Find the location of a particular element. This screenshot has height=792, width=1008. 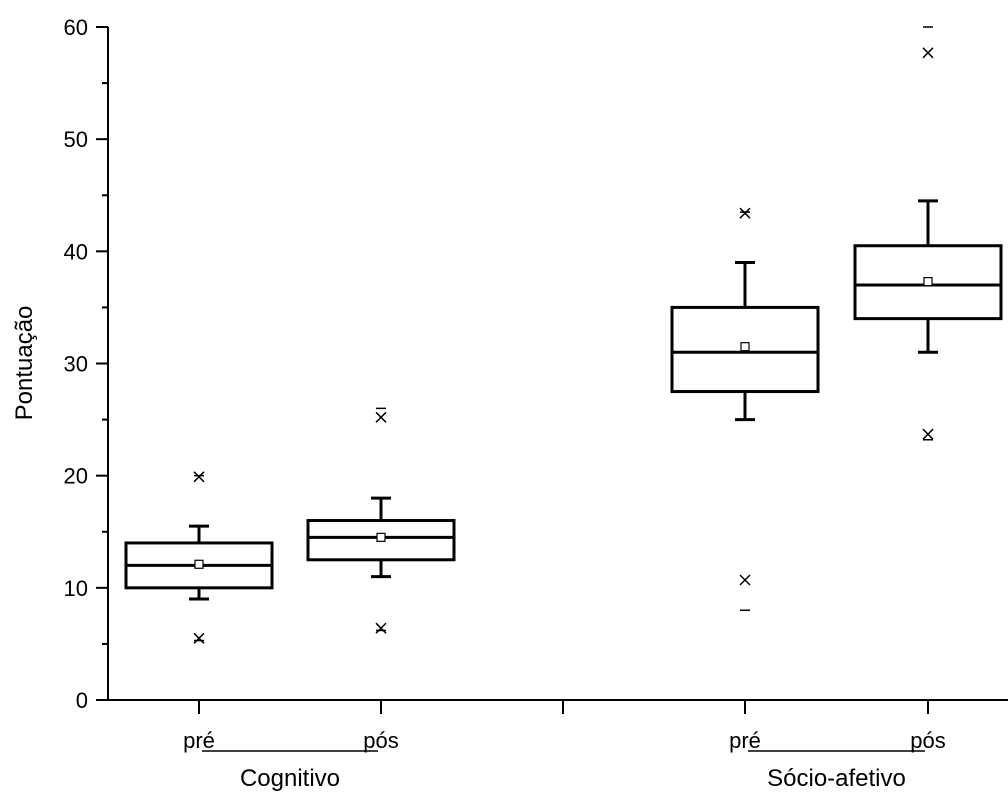

y-tick-label: 20 is located at coordinates (76, 476).